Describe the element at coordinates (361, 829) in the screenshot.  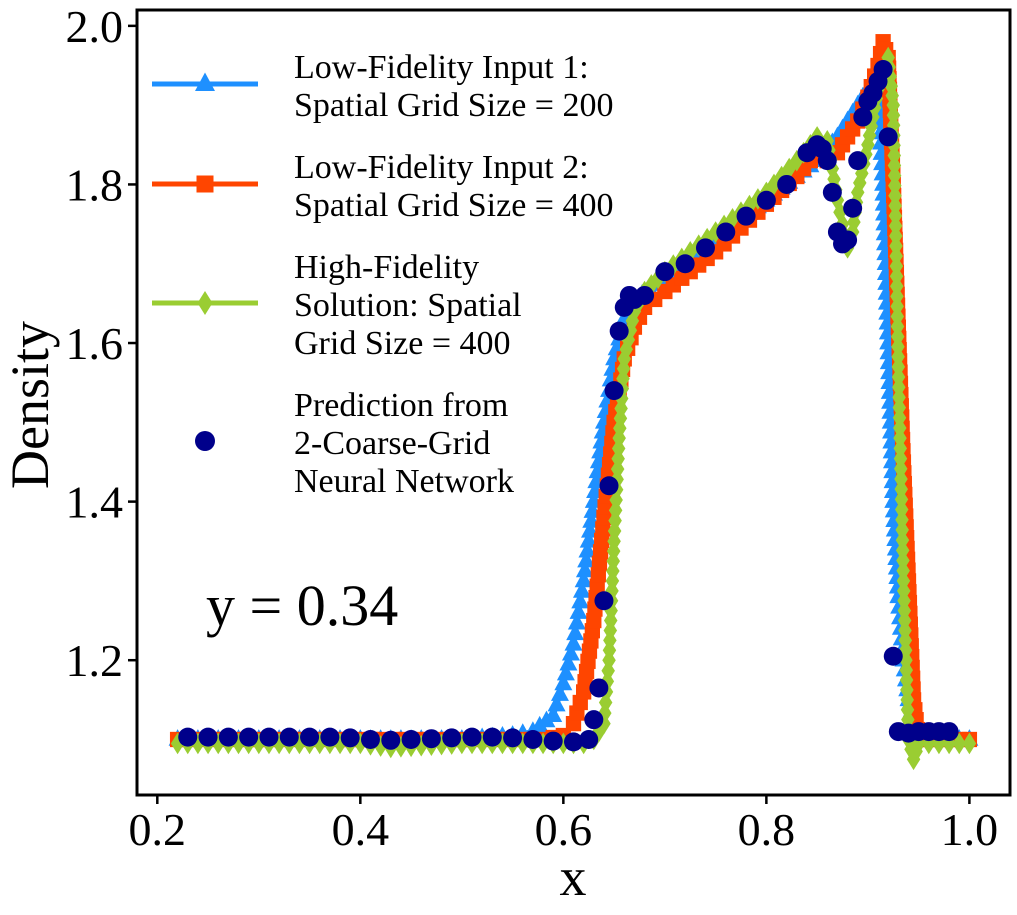
I see `x-tick-label: 0.4` at that location.